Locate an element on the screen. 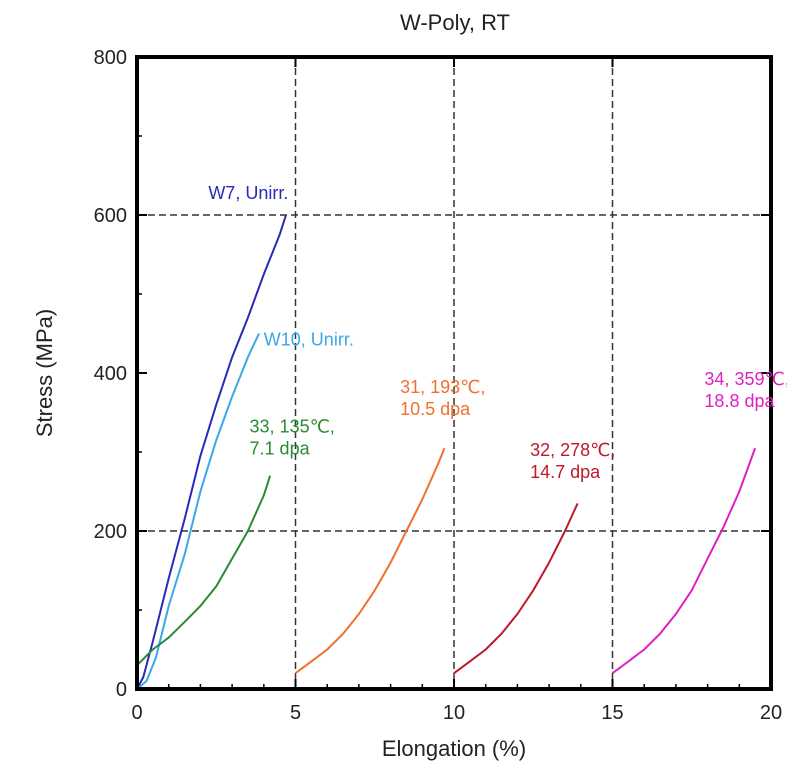  annotation-1: W7, Unirr. is located at coordinates (248, 193).